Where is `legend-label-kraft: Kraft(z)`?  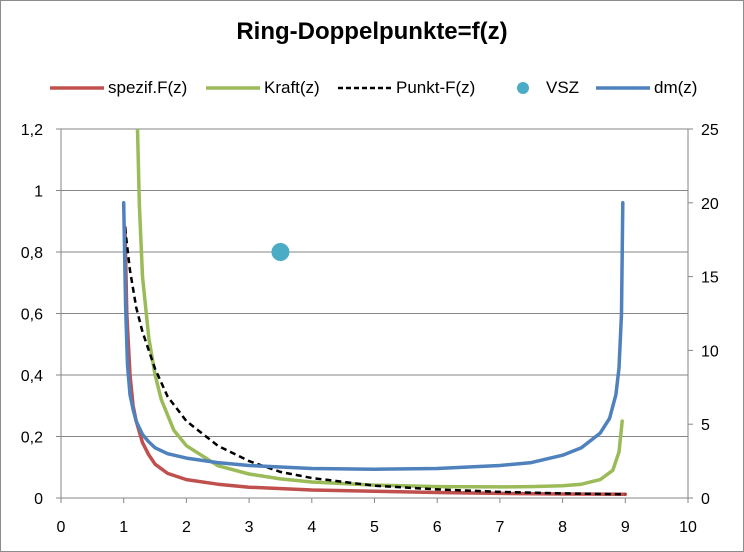
legend-label-kraft: Kraft(z) is located at coordinates (292, 87).